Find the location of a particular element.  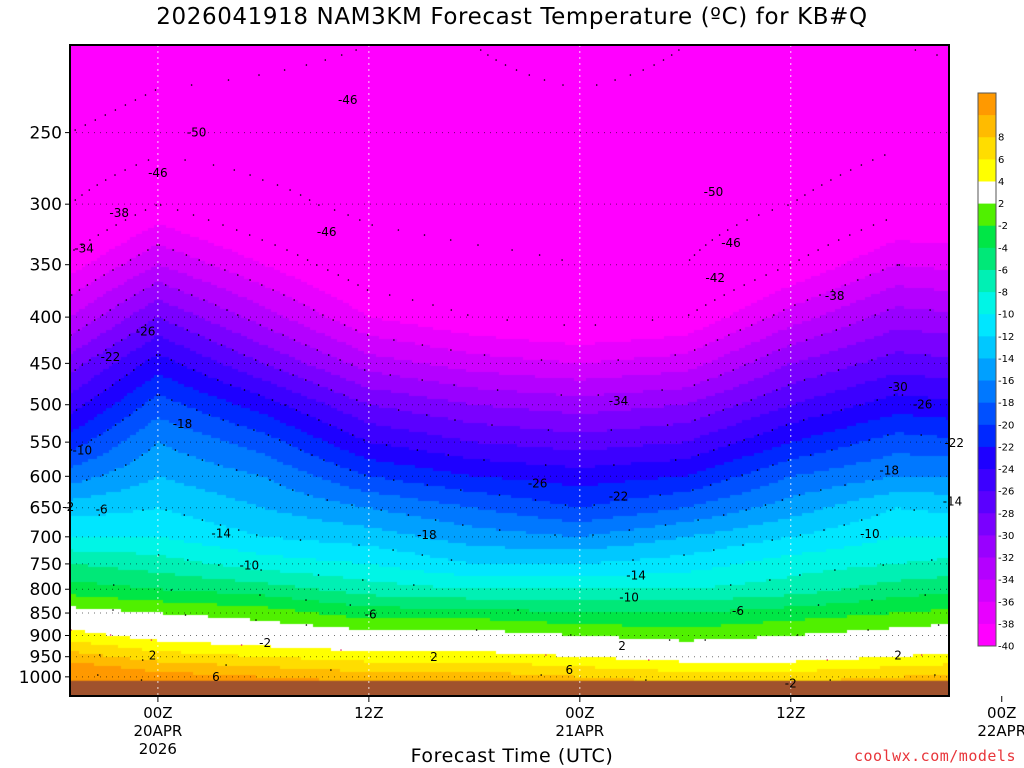

colorbar-tick-label: -26 is located at coordinates (1006, 492).